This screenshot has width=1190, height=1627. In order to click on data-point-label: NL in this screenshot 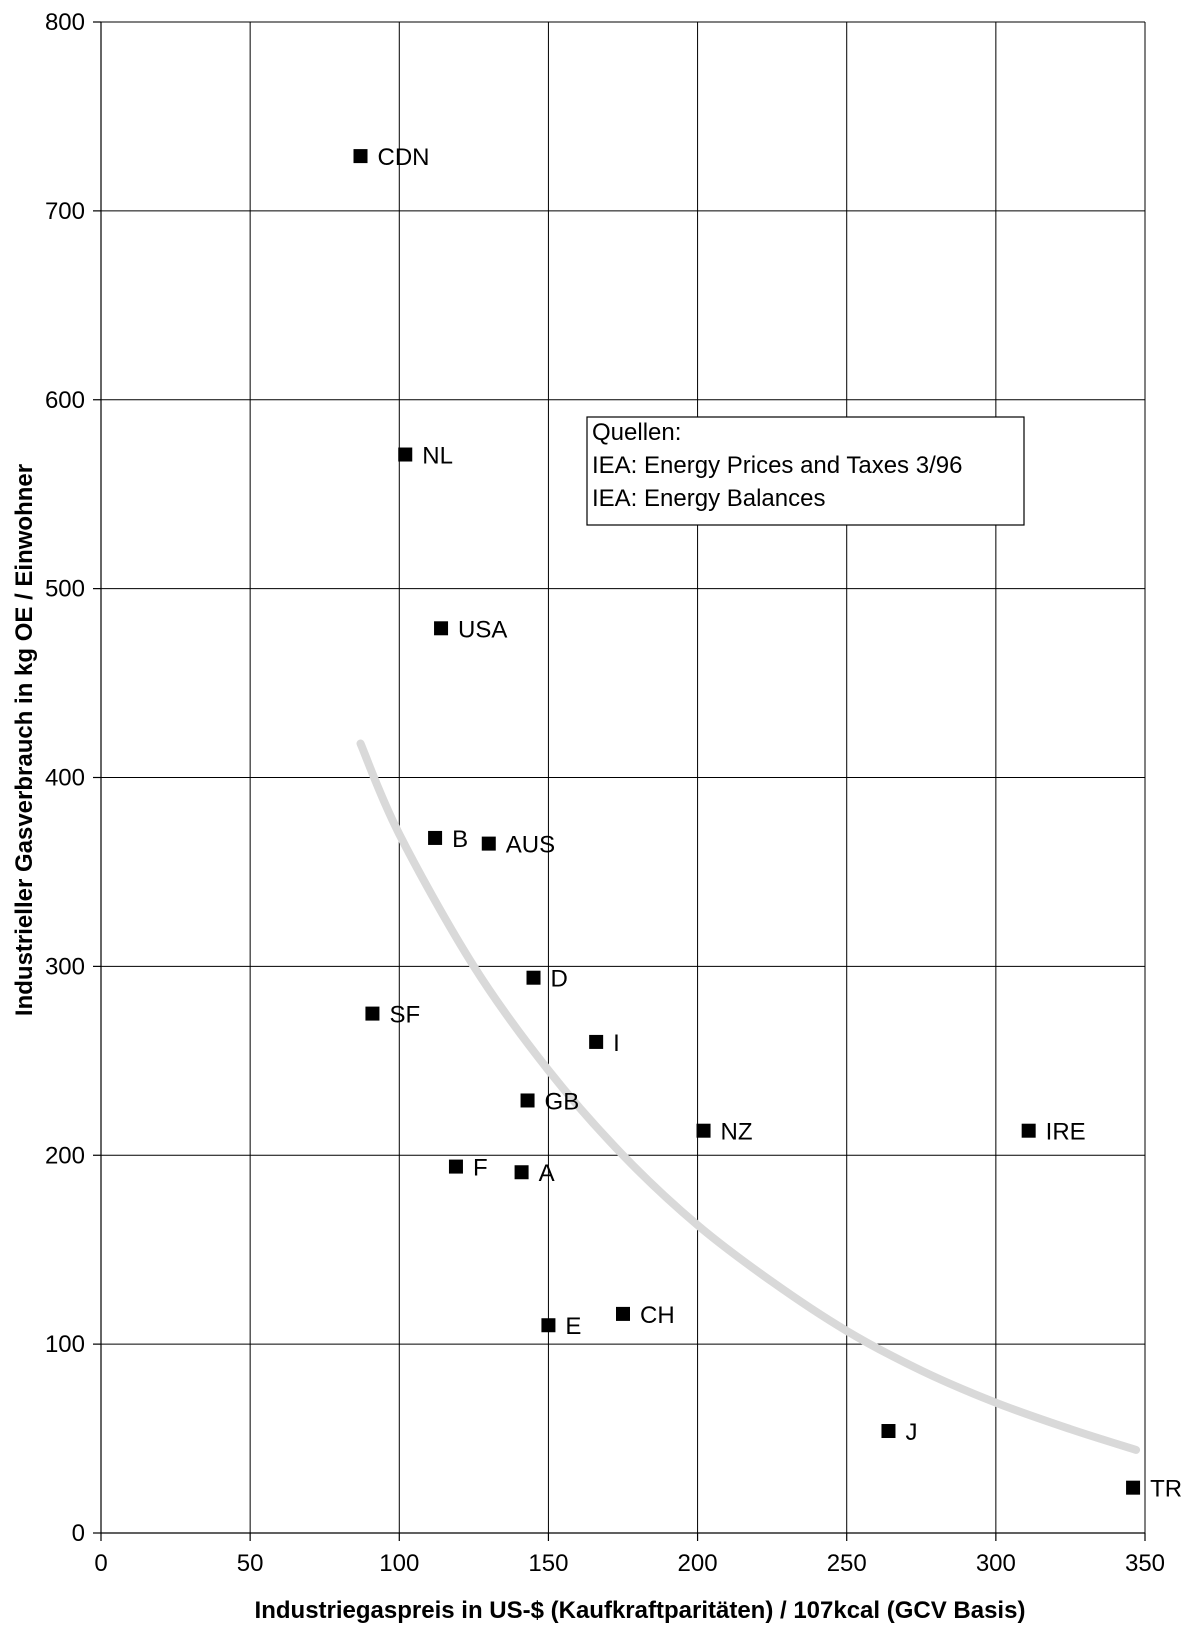, I will do `click(437, 456)`.